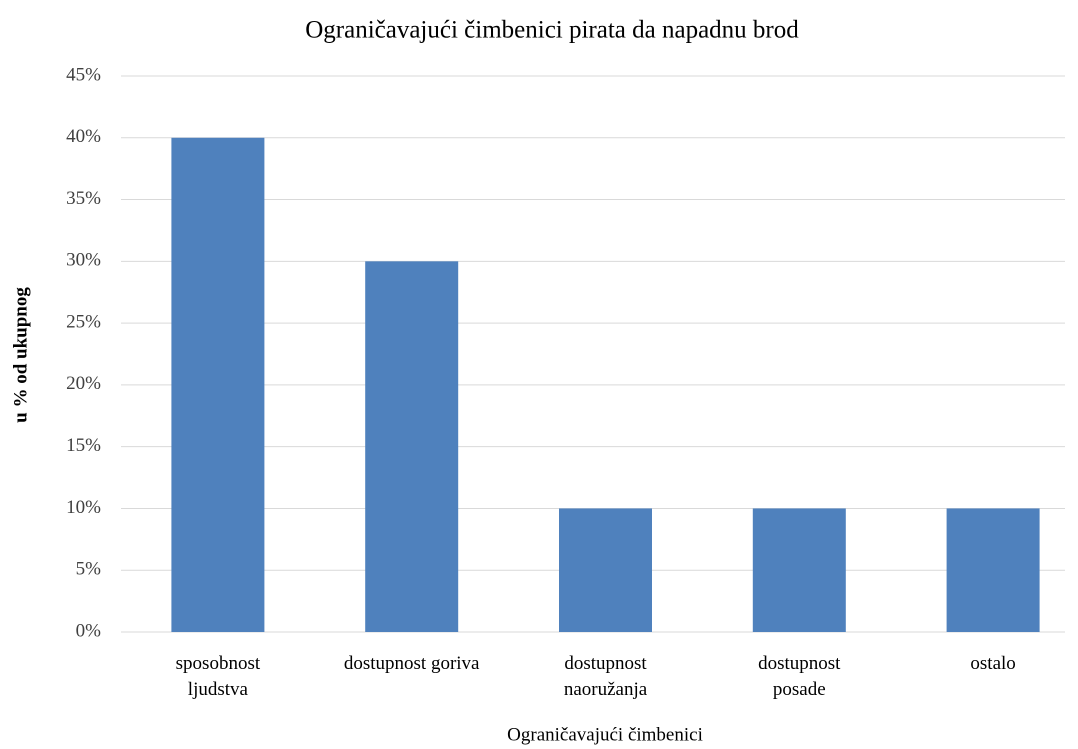  What do you see at coordinates (83, 507) in the screenshot?
I see `y-tick-label: 10%` at bounding box center [83, 507].